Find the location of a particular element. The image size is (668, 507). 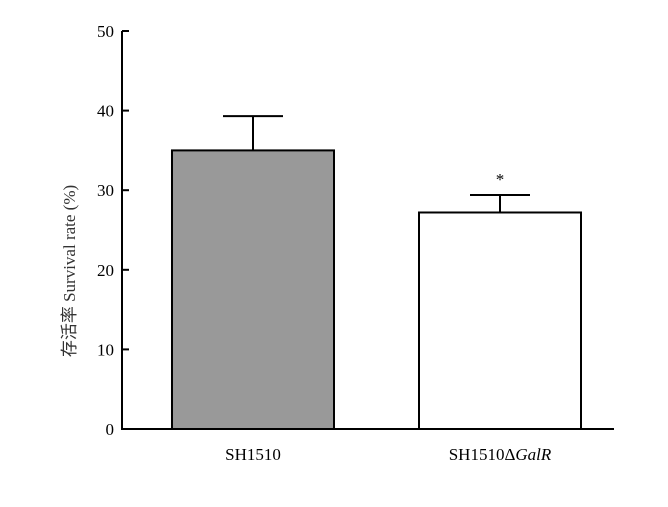

y-tick-label: 40 is located at coordinates (105, 111).